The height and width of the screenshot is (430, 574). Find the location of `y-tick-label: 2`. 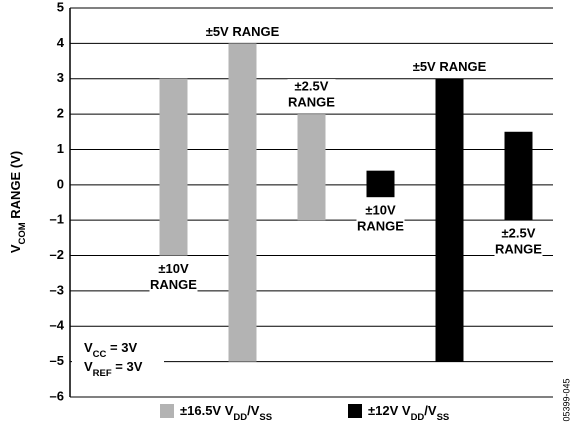

y-tick-label: 2 is located at coordinates (60, 113).